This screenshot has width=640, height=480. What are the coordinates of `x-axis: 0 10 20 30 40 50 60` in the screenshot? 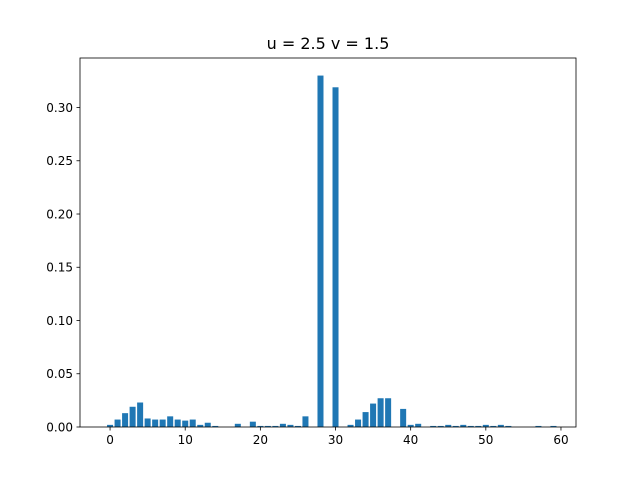 It's located at (337, 437).